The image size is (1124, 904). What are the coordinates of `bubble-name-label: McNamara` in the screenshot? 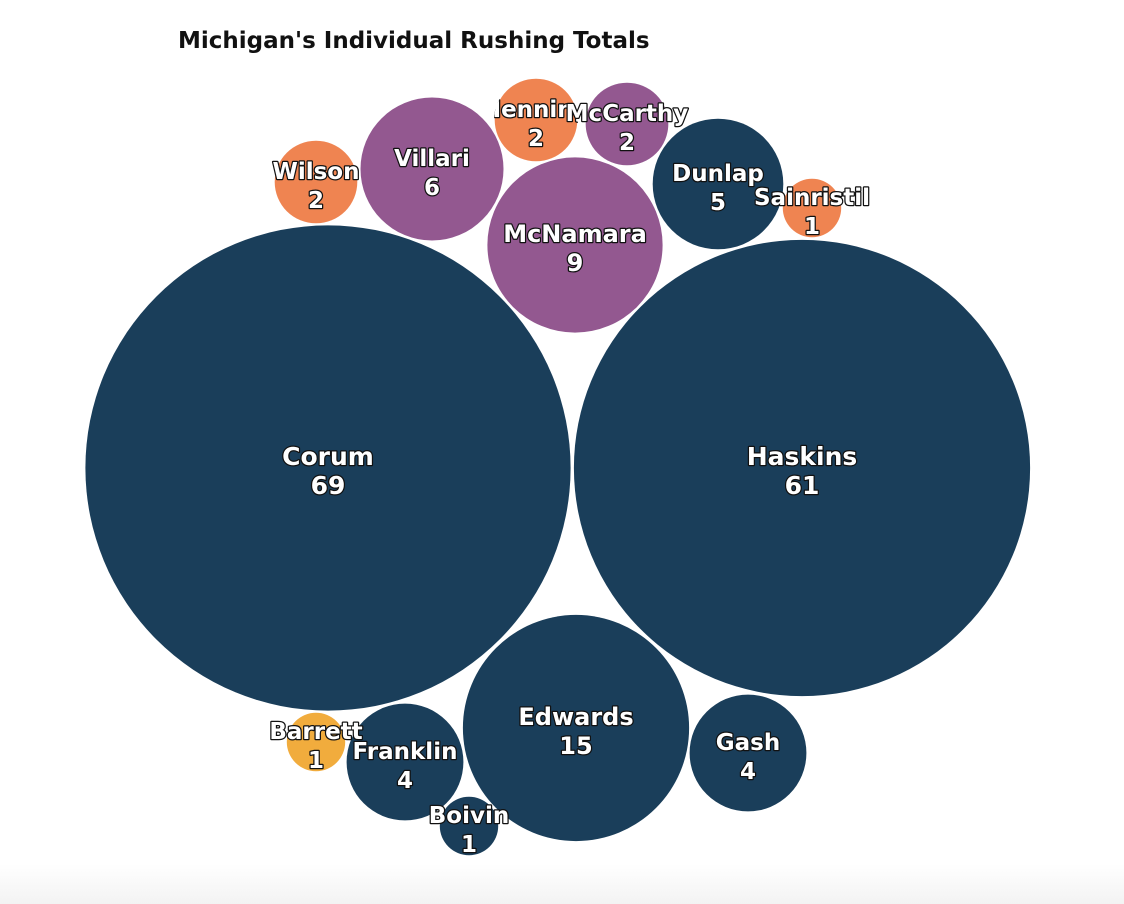 It's located at (575, 234).